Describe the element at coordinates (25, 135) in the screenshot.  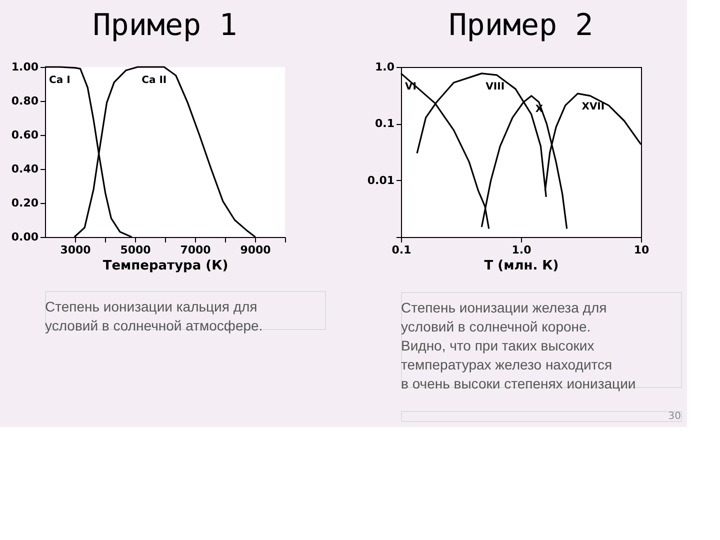
I see `y-tick-label: 0.60` at that location.